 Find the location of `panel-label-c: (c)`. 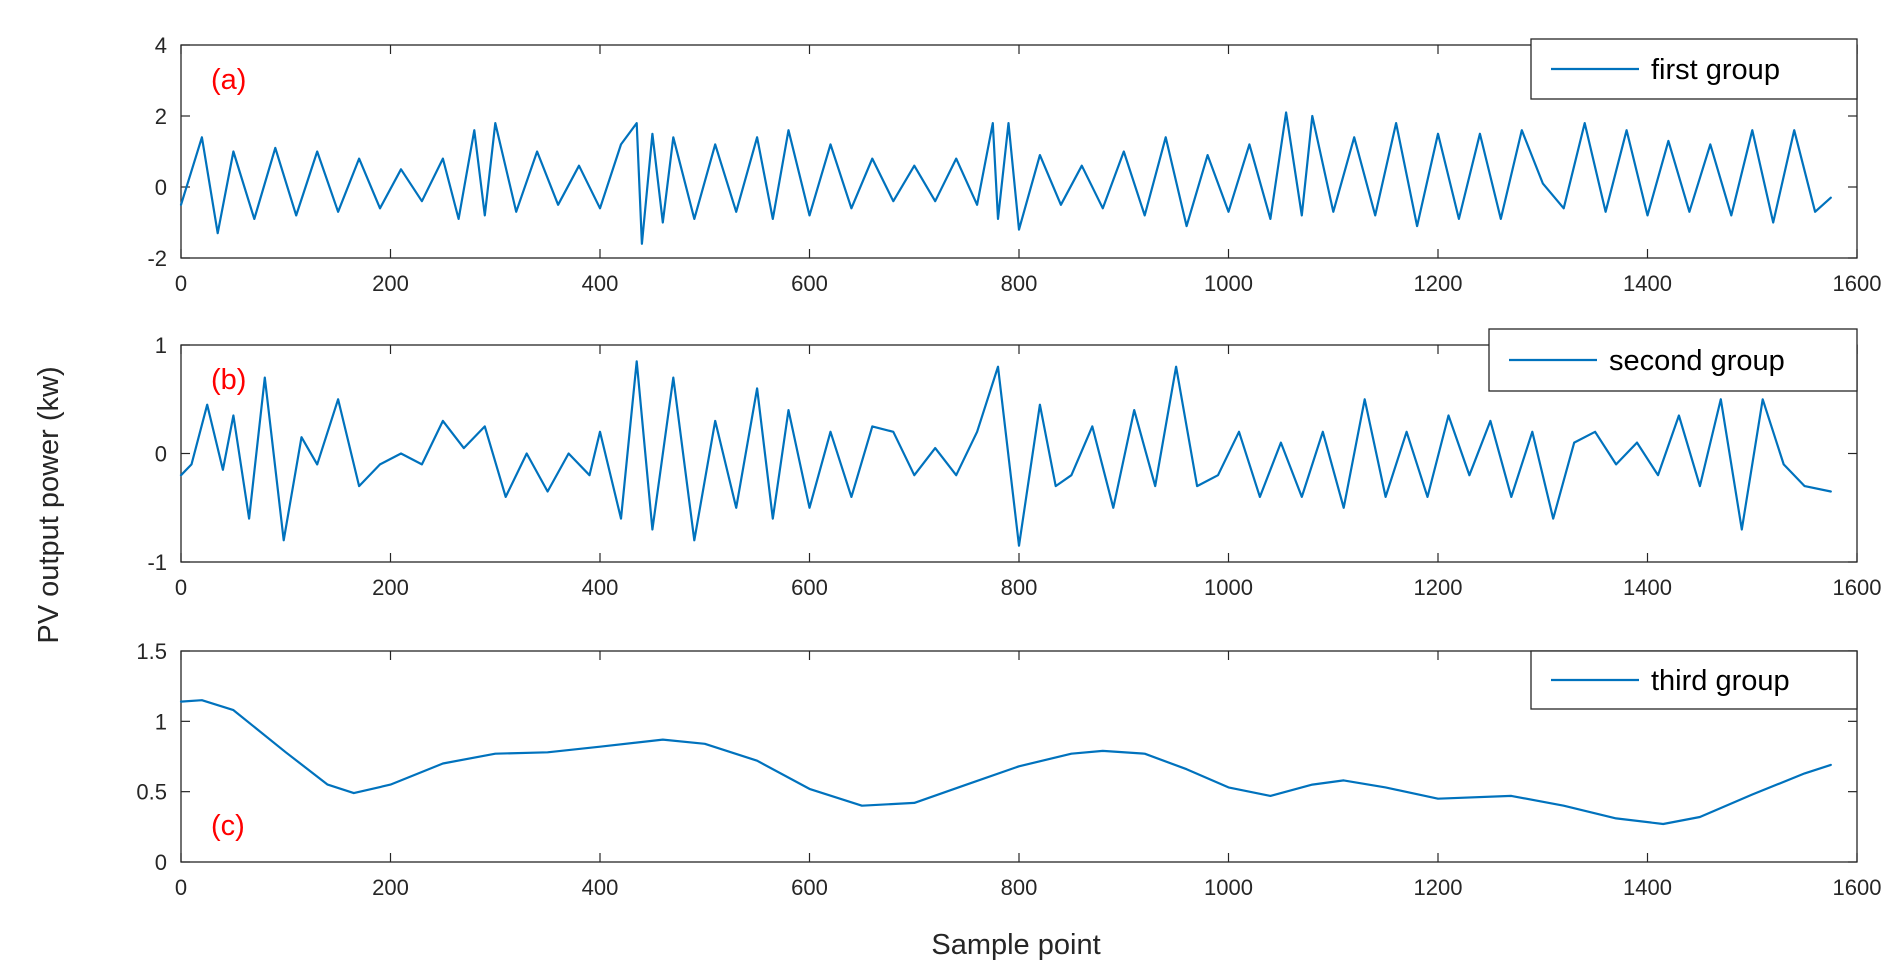

panel-label-c: (c) is located at coordinates (228, 826).